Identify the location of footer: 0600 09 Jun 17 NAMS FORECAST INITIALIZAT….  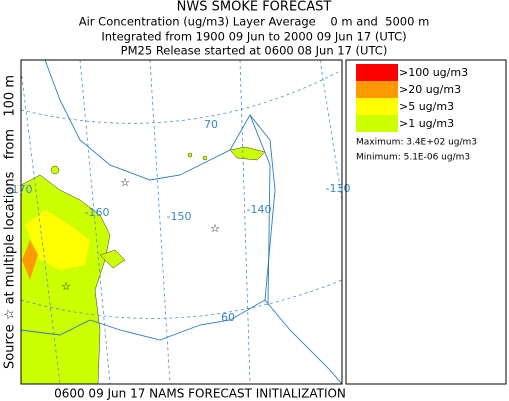
(200, 394).